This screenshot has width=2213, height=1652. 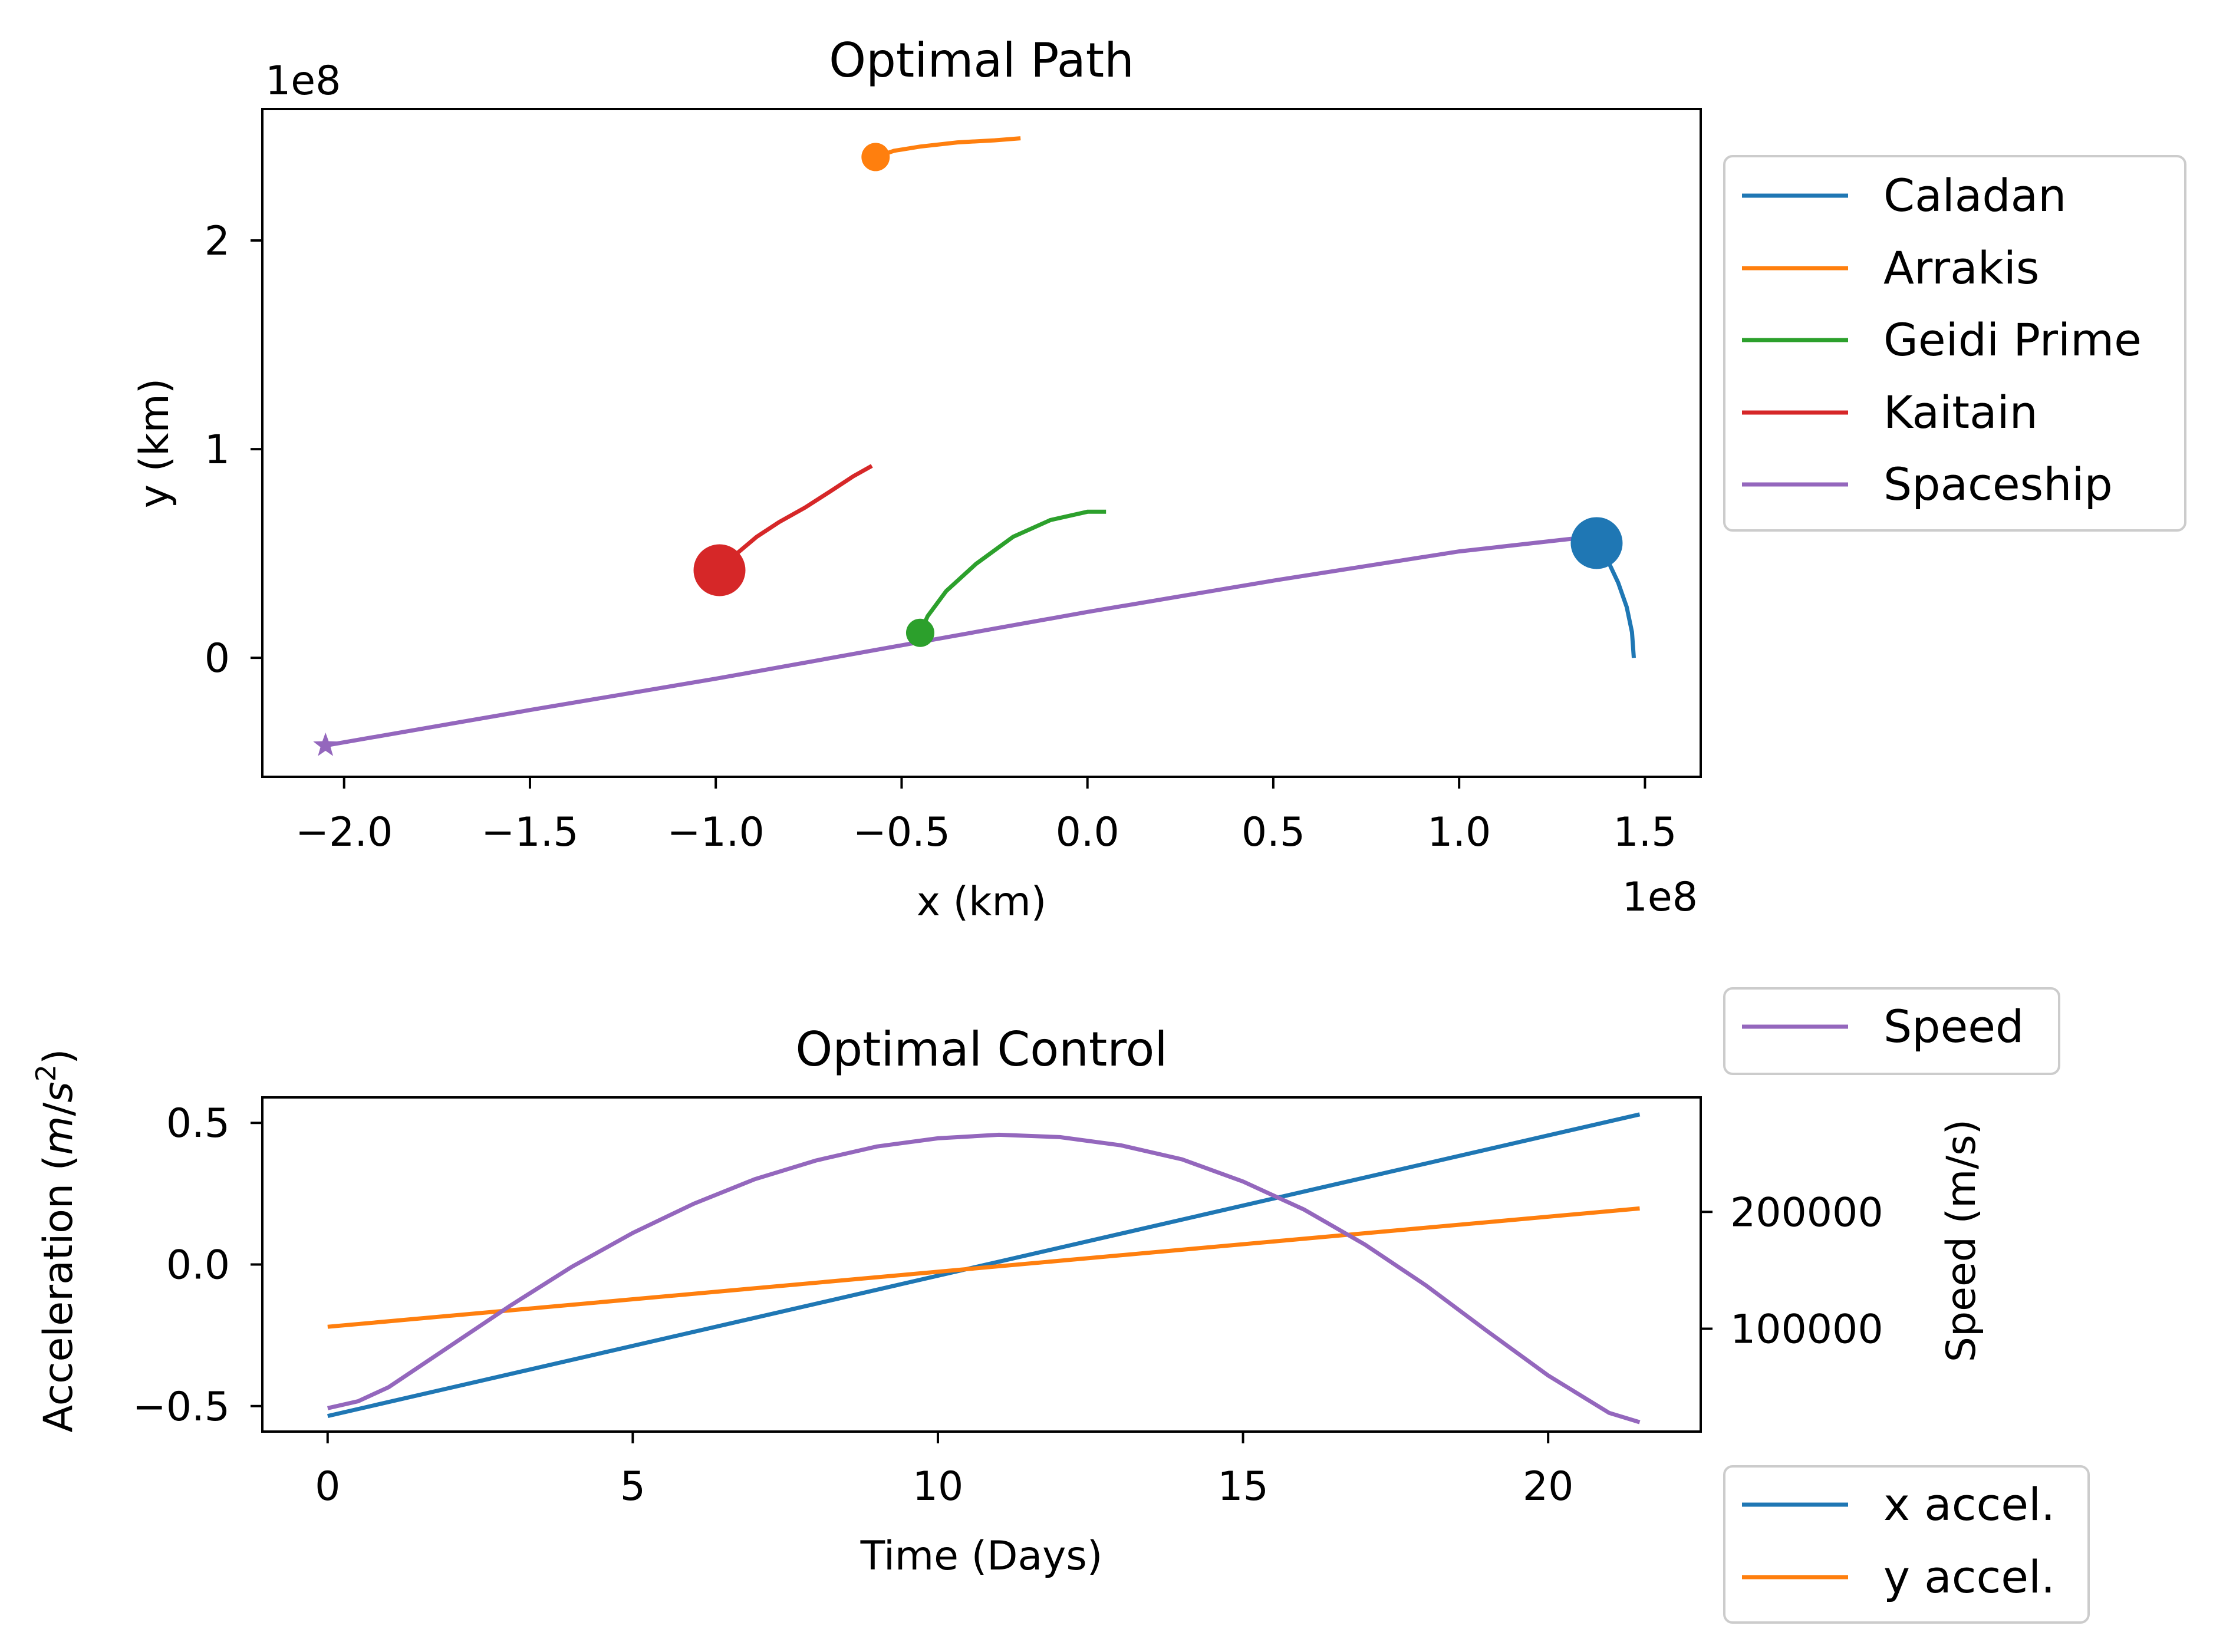 I want to click on series-line-y-accel, so click(x=984, y=1267).